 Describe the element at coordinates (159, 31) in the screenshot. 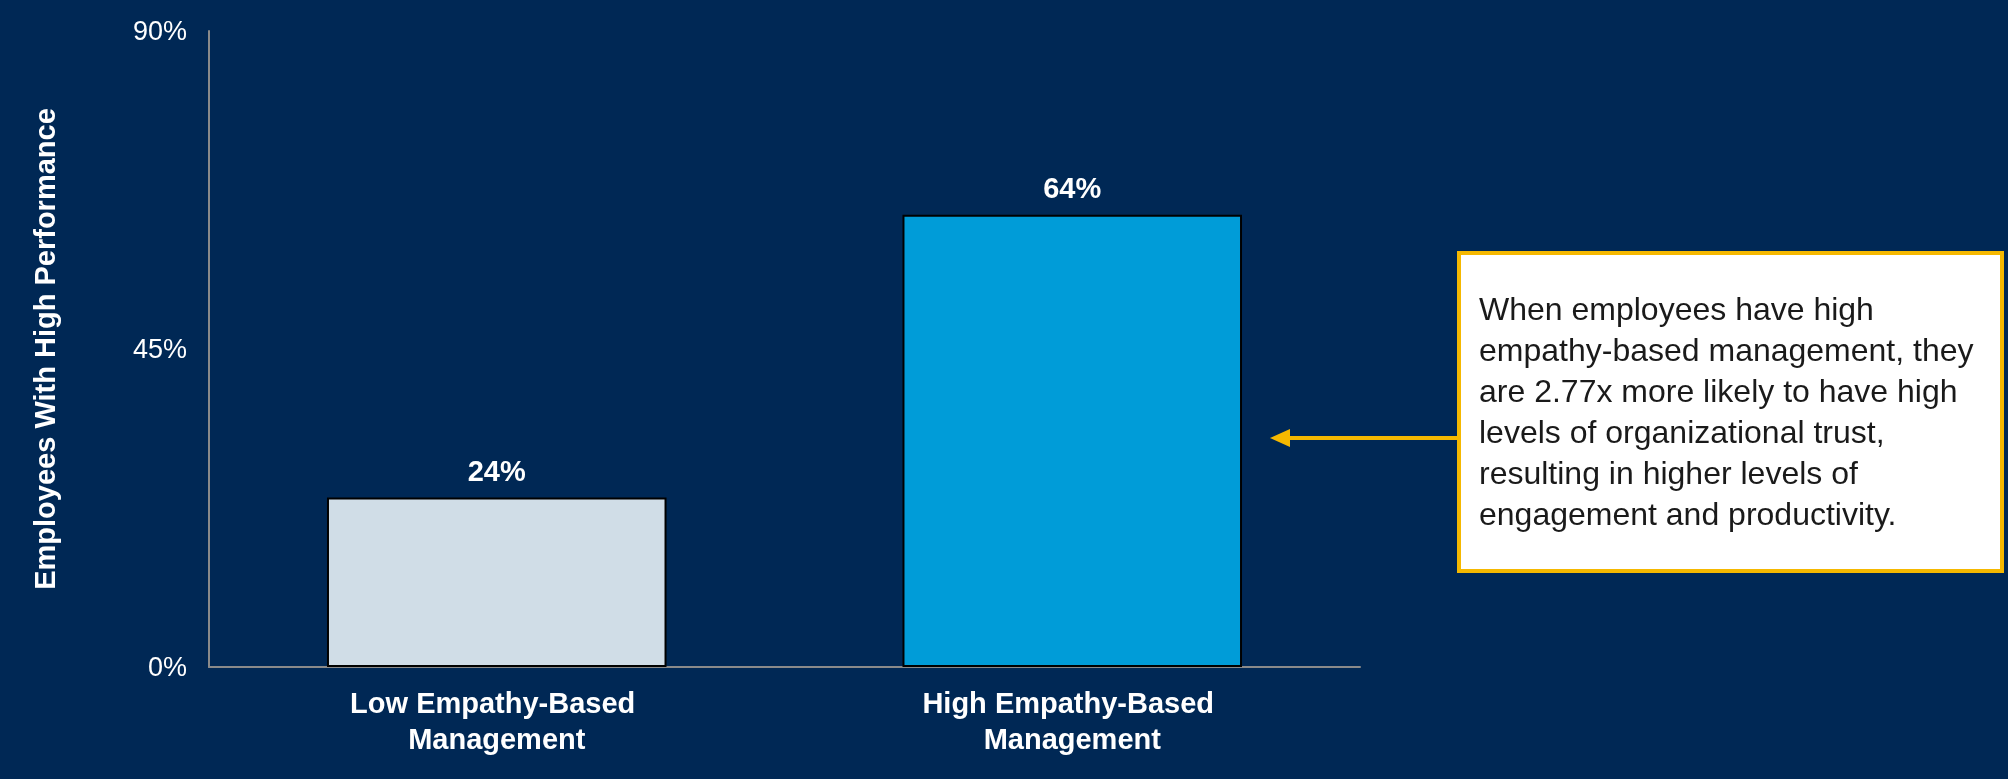

I see `y-tick-label: 90%` at that location.